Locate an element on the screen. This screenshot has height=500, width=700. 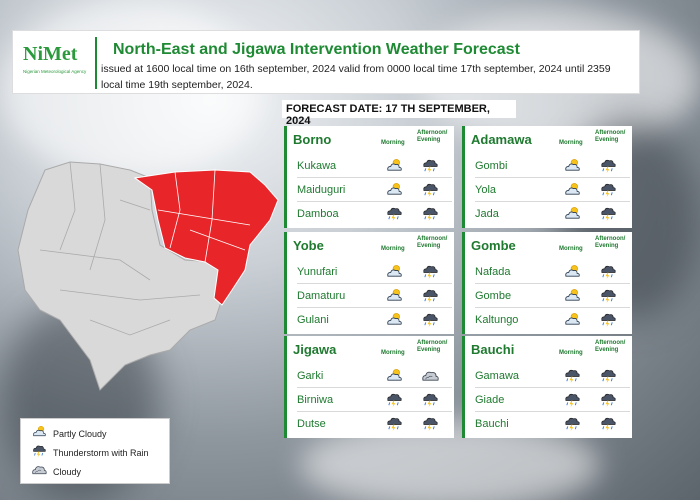
location-row: Kukawa is located at coordinates (374, 167).